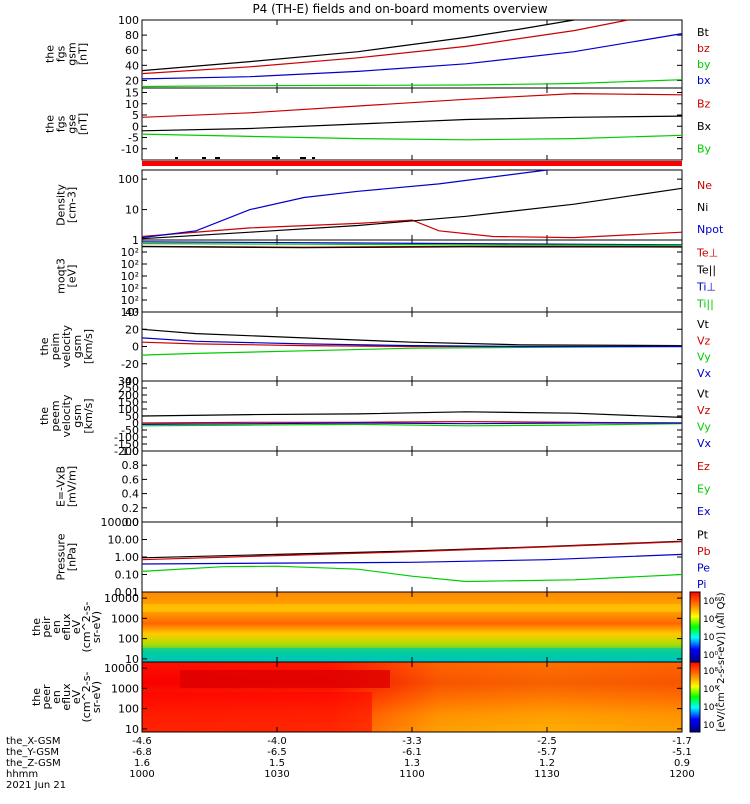  What do you see at coordinates (412, 573) in the screenshot?
I see `series-pressure-Pi` at bounding box center [412, 573].